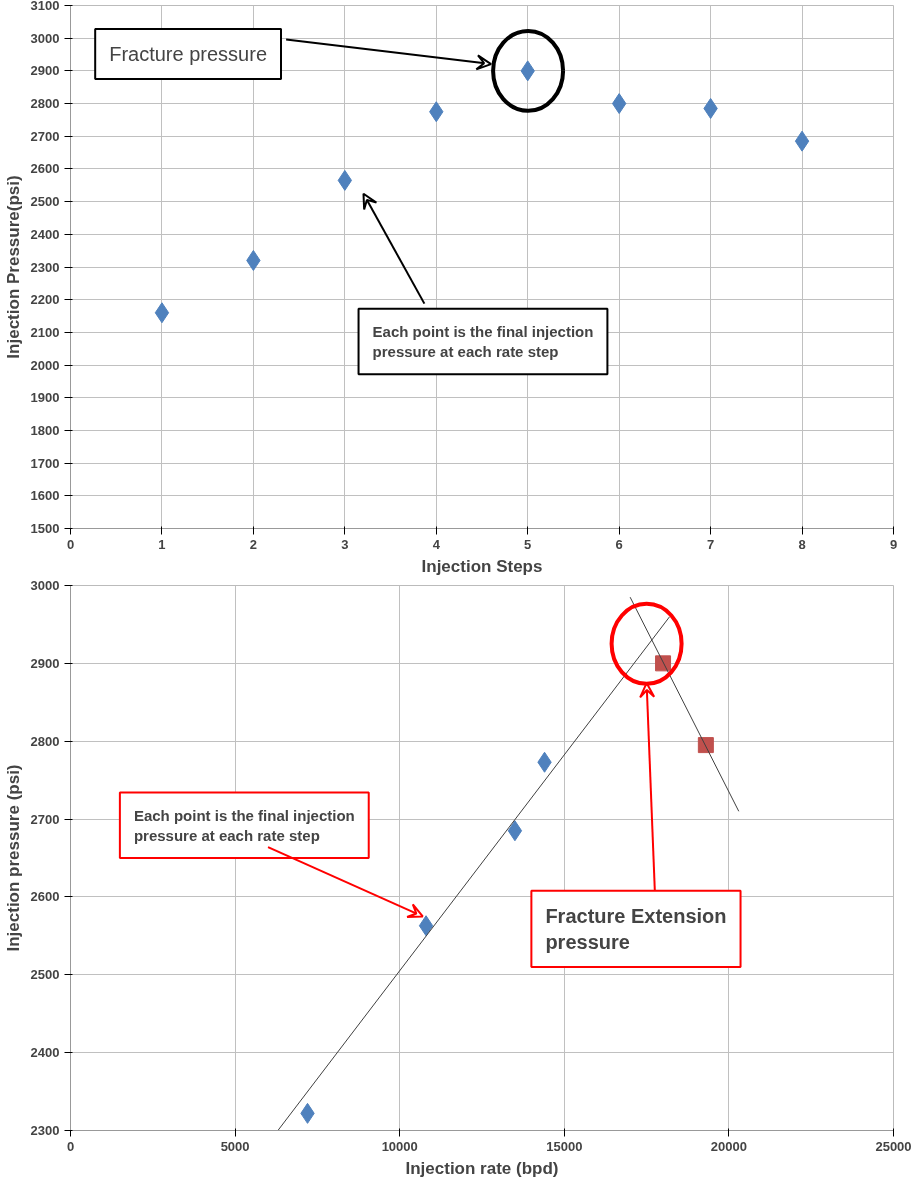 The width and height of the screenshot is (923, 1181). I want to click on y-tick-label: 3100, so click(45, 6).